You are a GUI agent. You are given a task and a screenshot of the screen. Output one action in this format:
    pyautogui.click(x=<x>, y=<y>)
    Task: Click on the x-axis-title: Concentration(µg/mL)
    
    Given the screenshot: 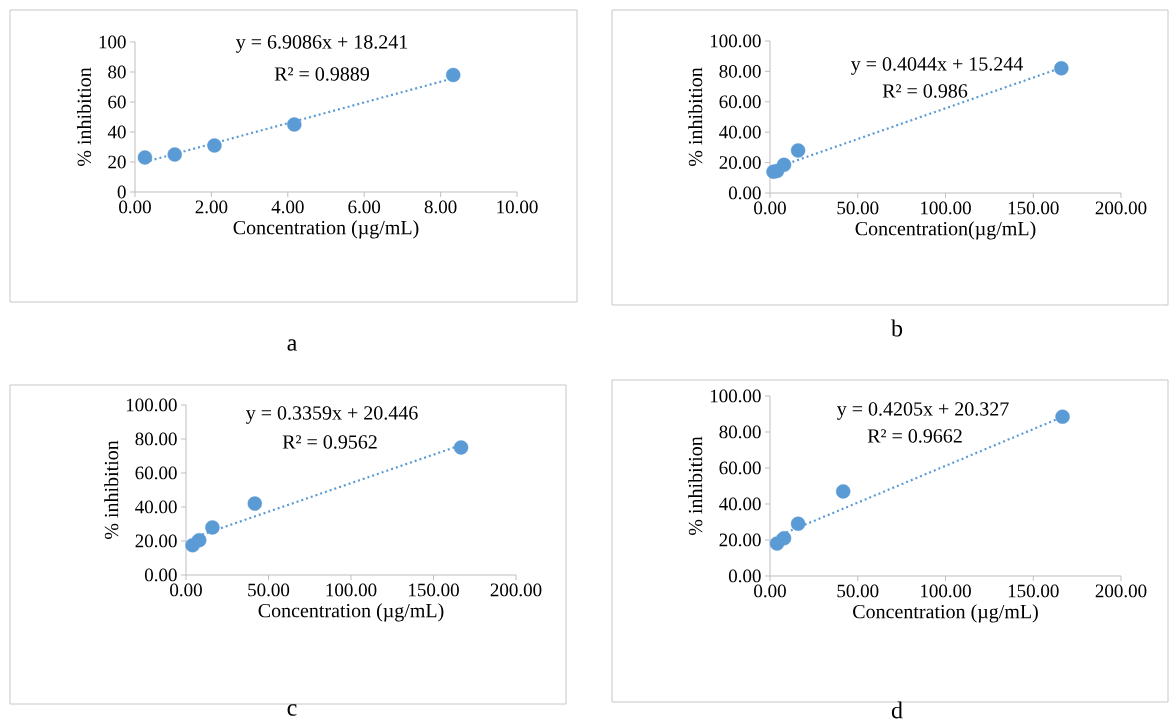 What is the action you would take?
    pyautogui.click(x=945, y=230)
    